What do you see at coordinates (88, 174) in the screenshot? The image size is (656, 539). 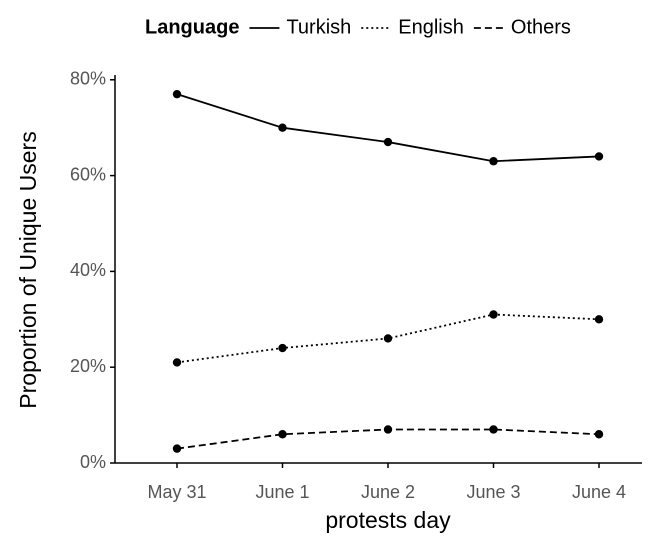 I see `y-tick-label: 60%` at bounding box center [88, 174].